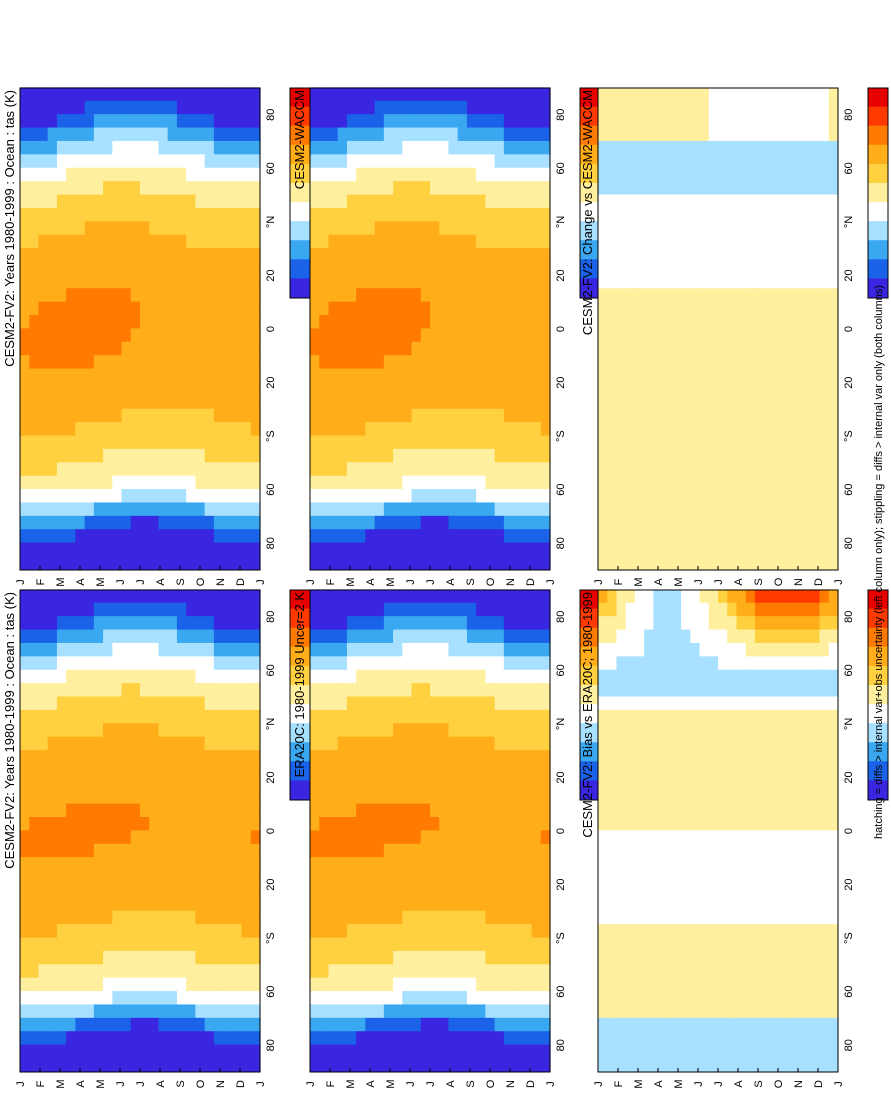 Image resolution: width=891 pixels, height=1102 pixels. Describe the element at coordinates (759, 1083) in the screenshot. I see `x-tick-label: S` at that location.